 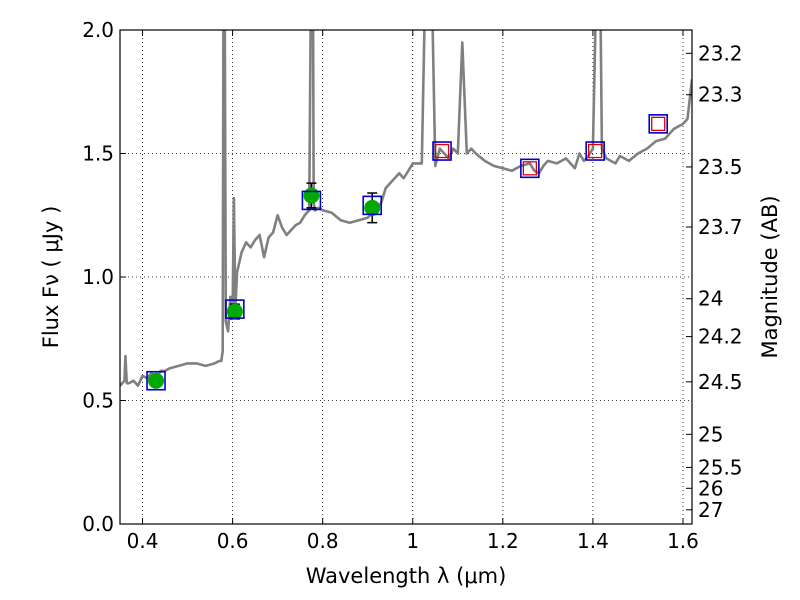 What do you see at coordinates (503, 541) in the screenshot?
I see `x-tick-label: 1.2` at bounding box center [503, 541].